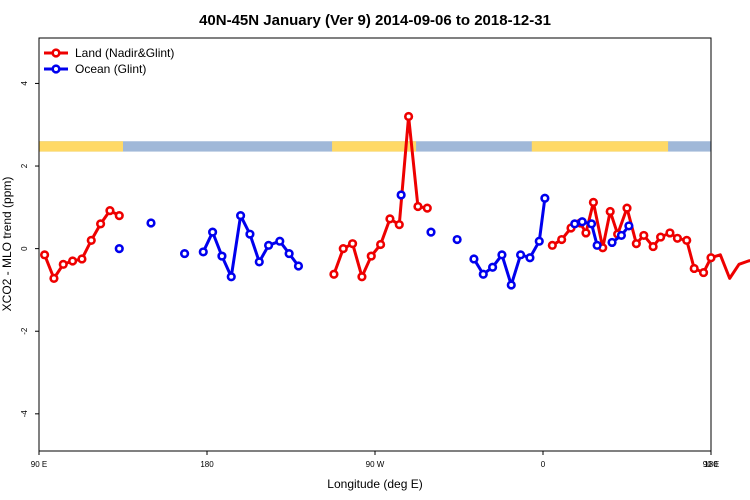 This screenshot has width=750, height=500. I want to click on y-tick-label: 4, so click(24, 83).